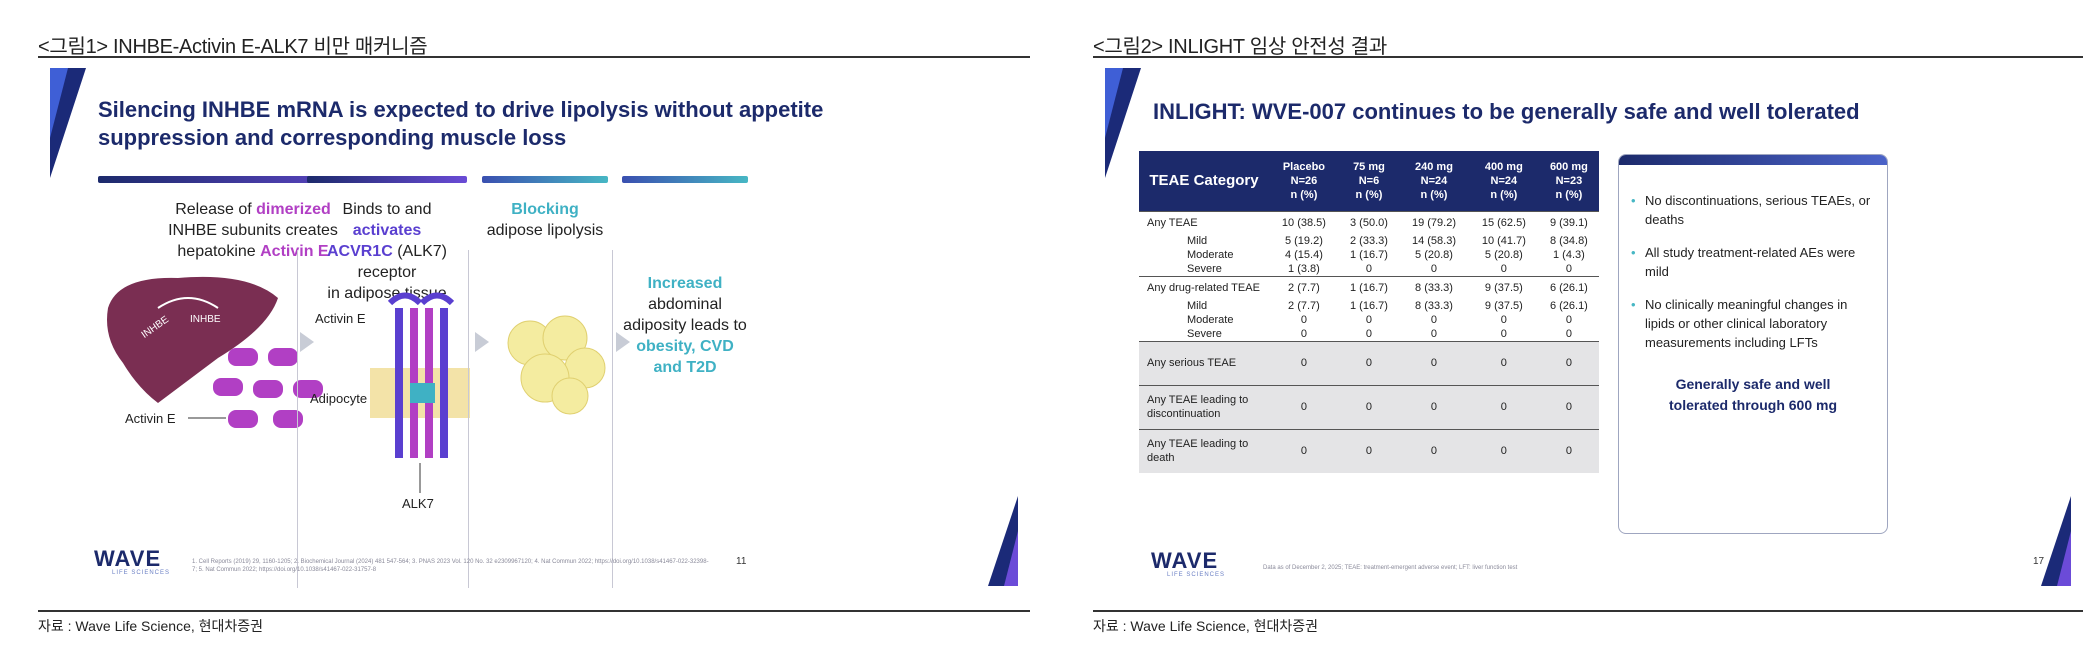  I want to click on row-label: Mild, so click(1197, 305).